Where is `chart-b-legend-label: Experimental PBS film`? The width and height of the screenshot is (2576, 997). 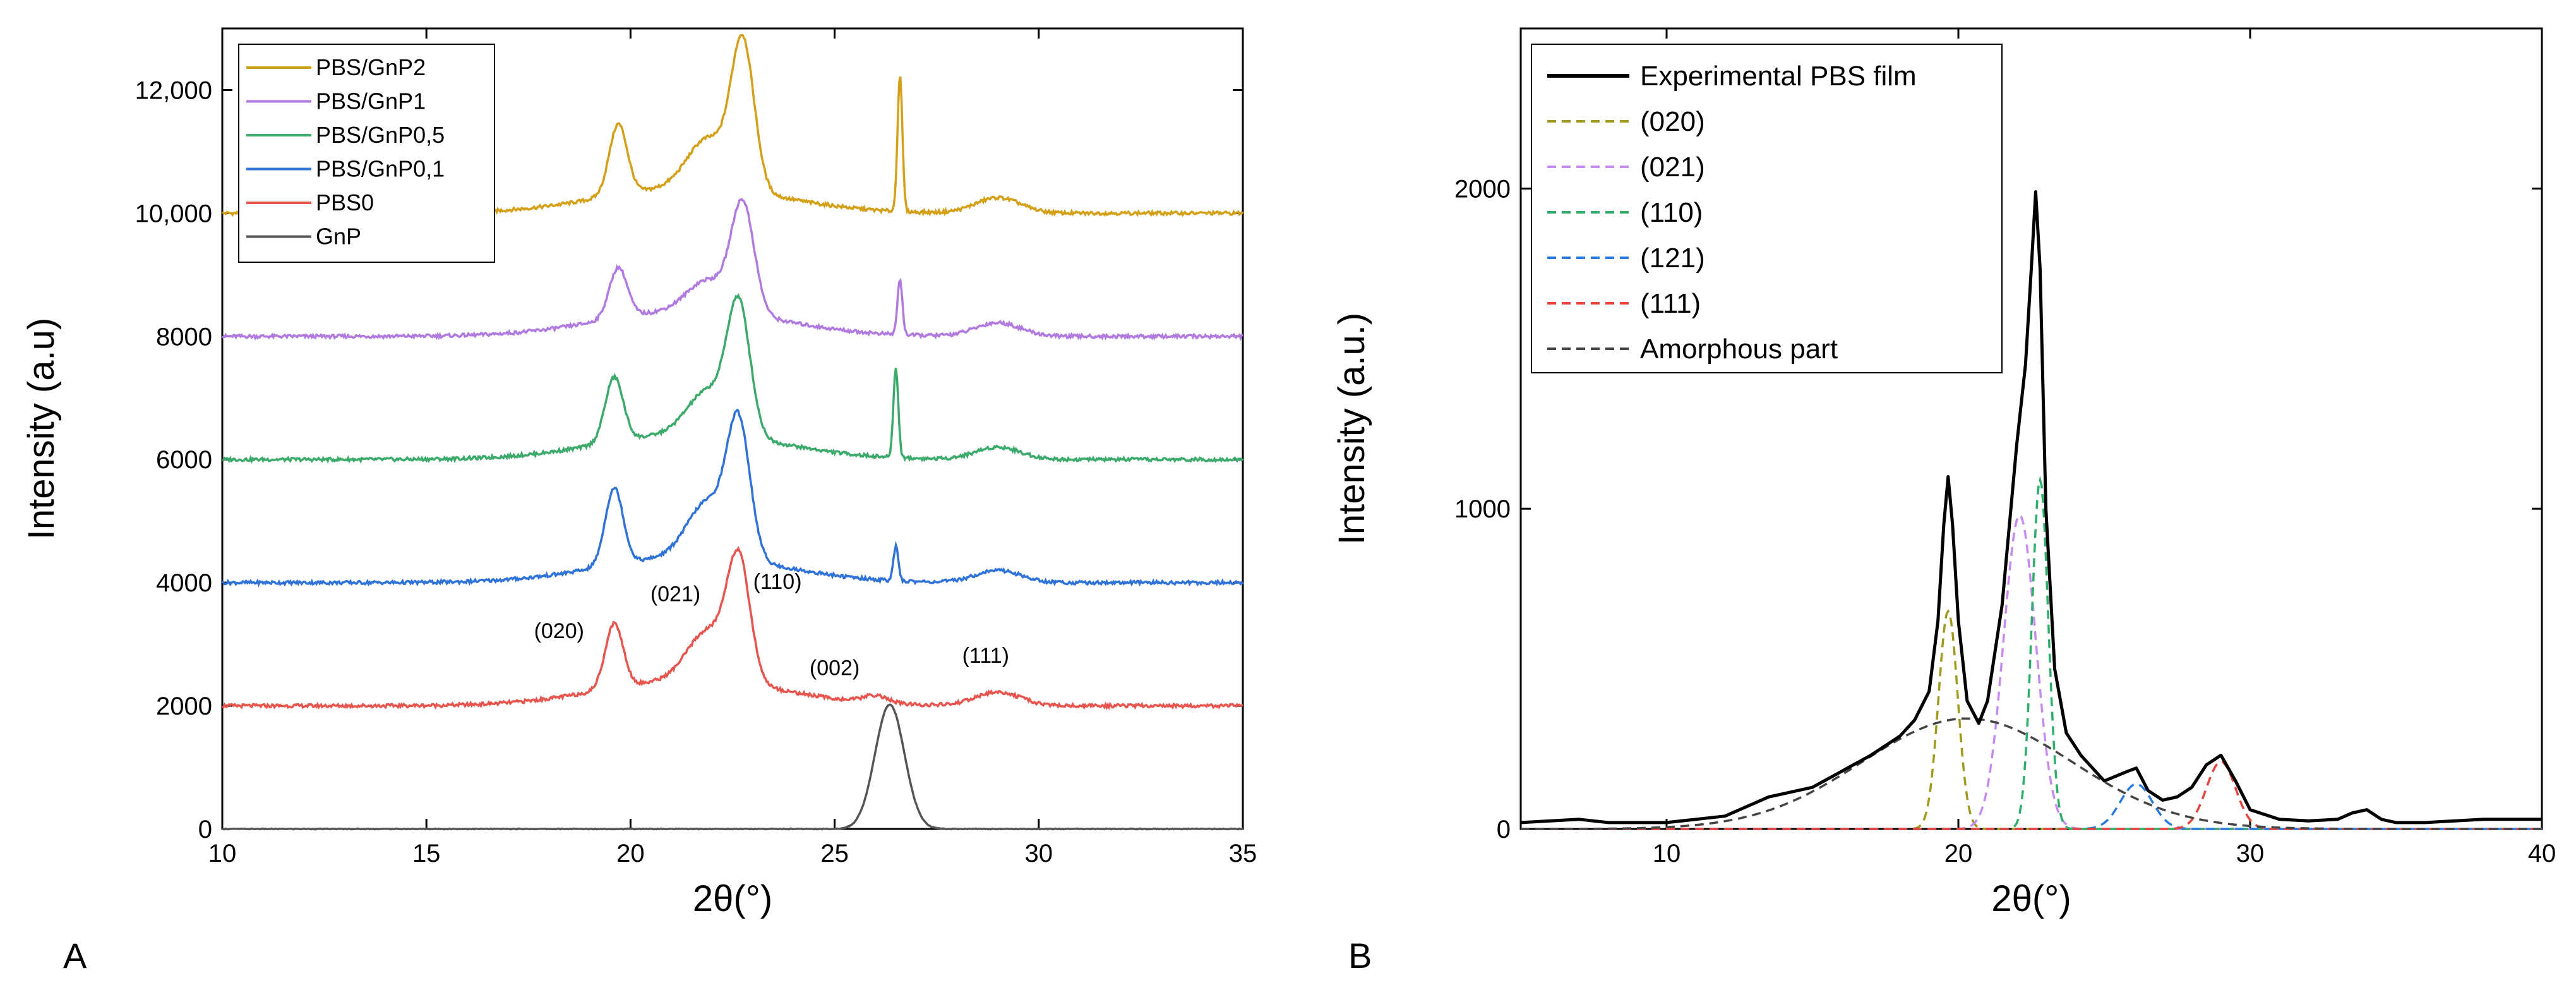
chart-b-legend-label: Experimental PBS film is located at coordinates (1778, 76).